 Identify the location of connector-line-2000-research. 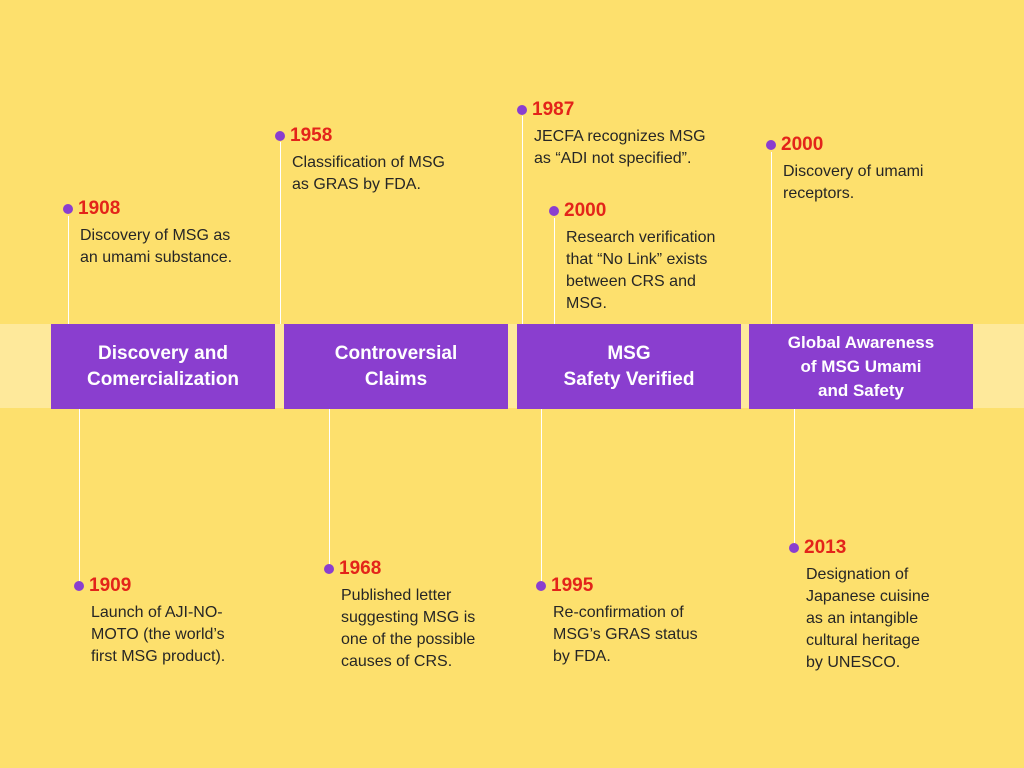
(554, 271).